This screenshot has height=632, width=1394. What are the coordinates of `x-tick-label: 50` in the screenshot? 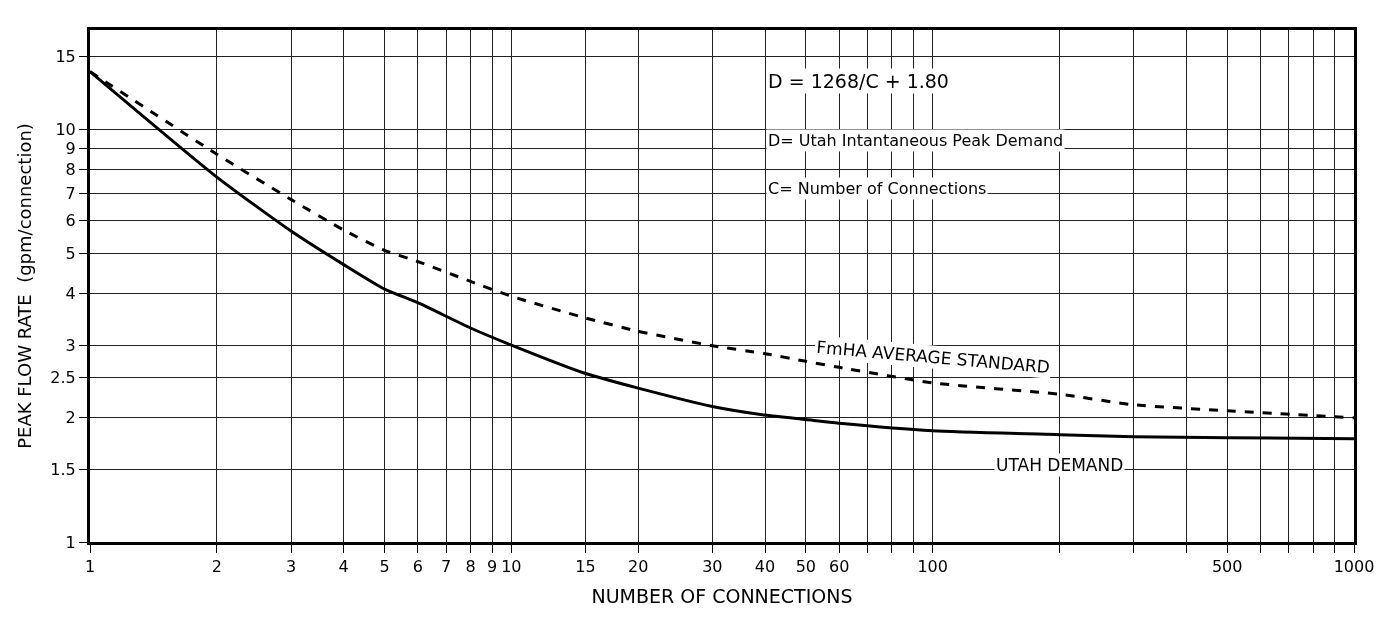 It's located at (806, 567).